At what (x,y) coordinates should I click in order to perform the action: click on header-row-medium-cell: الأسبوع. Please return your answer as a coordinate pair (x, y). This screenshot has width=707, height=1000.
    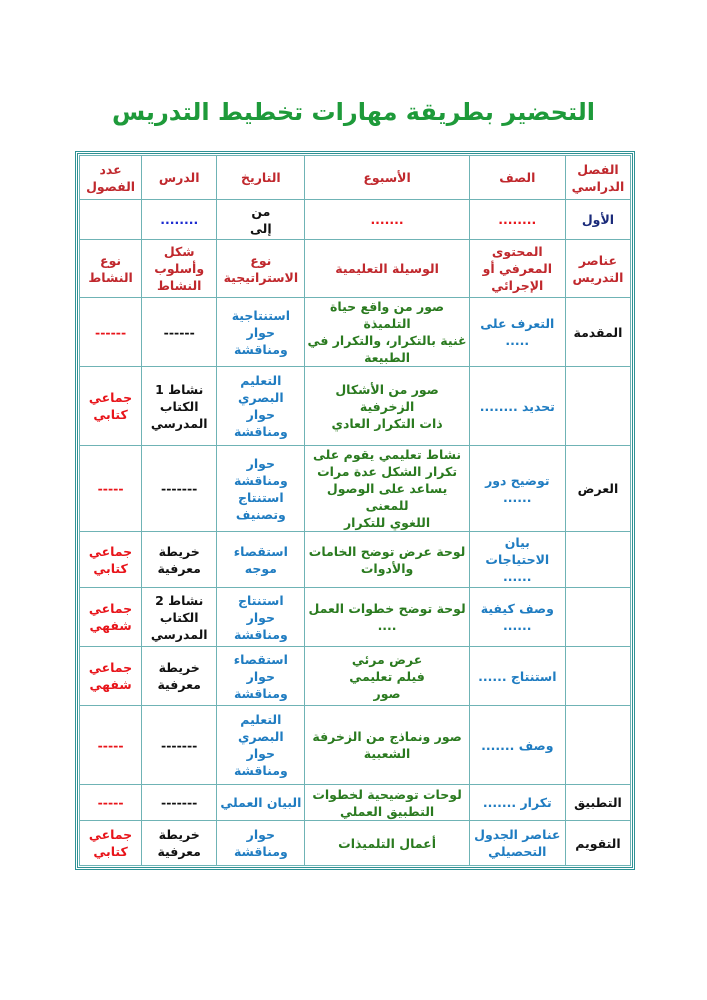
    Looking at the image, I should click on (387, 177).